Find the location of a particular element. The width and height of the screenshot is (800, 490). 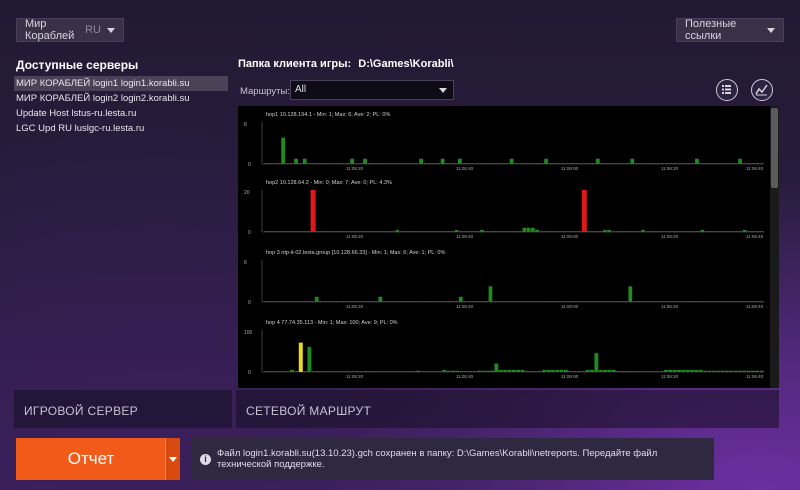

time-tick-label: 11:06:40 is located at coordinates (755, 376).